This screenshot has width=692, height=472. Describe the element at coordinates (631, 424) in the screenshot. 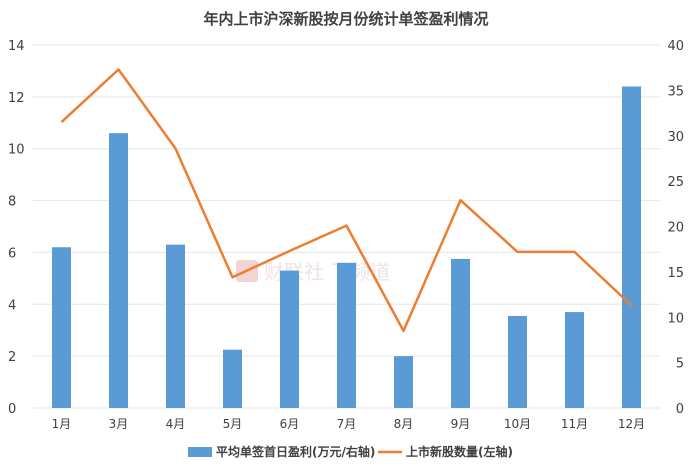

I see `category-label: 12月` at that location.